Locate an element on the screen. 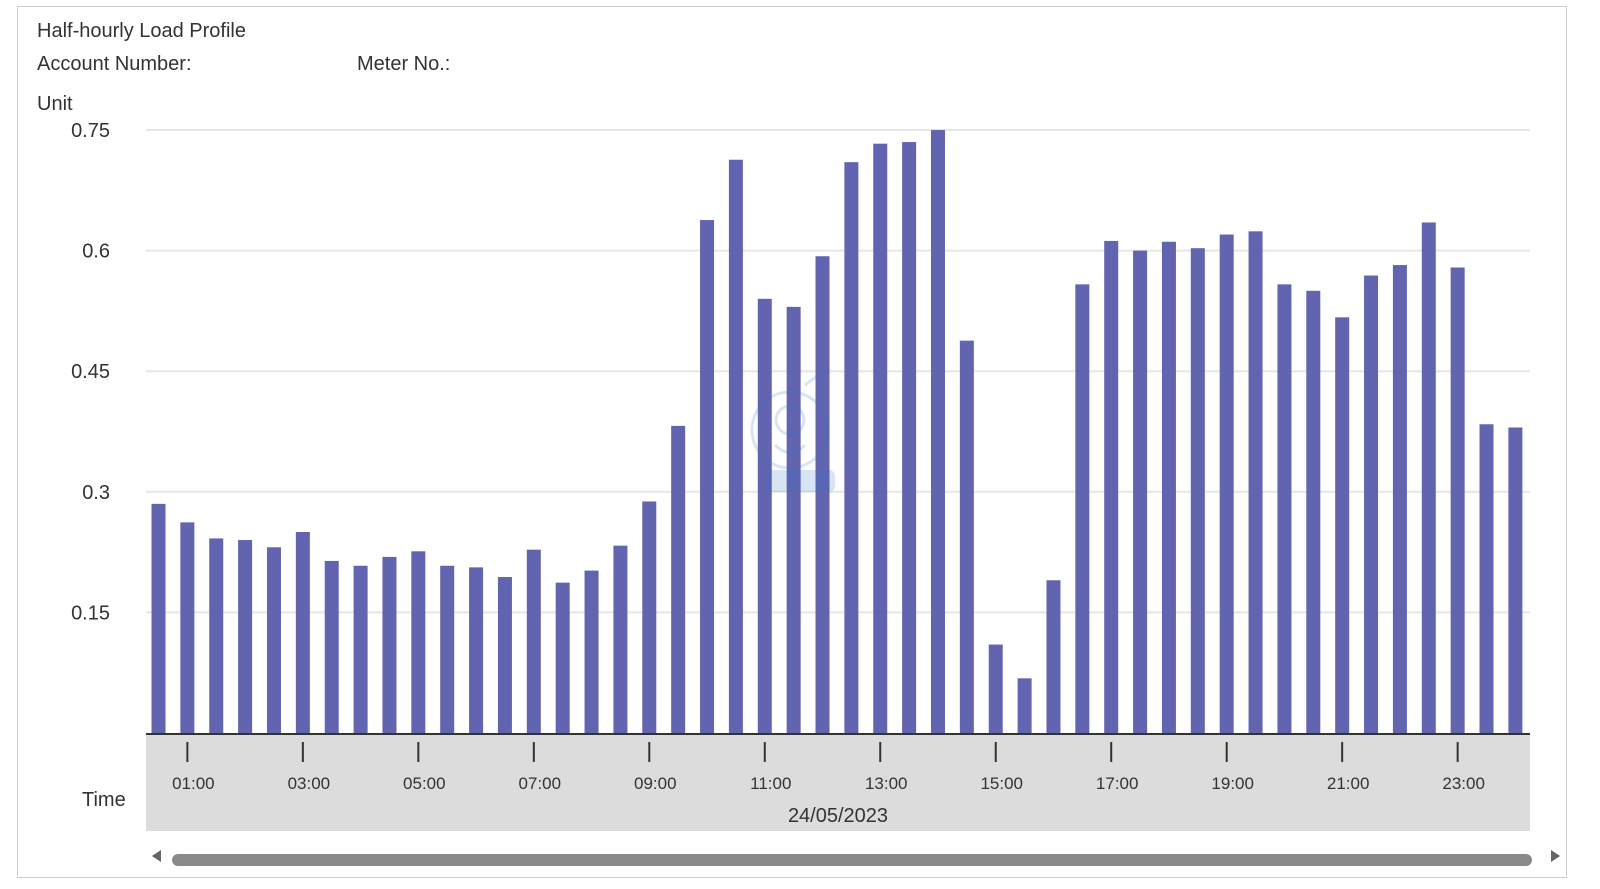 This screenshot has width=1600, height=889. y-tick-label: 0.3 is located at coordinates (96, 493).